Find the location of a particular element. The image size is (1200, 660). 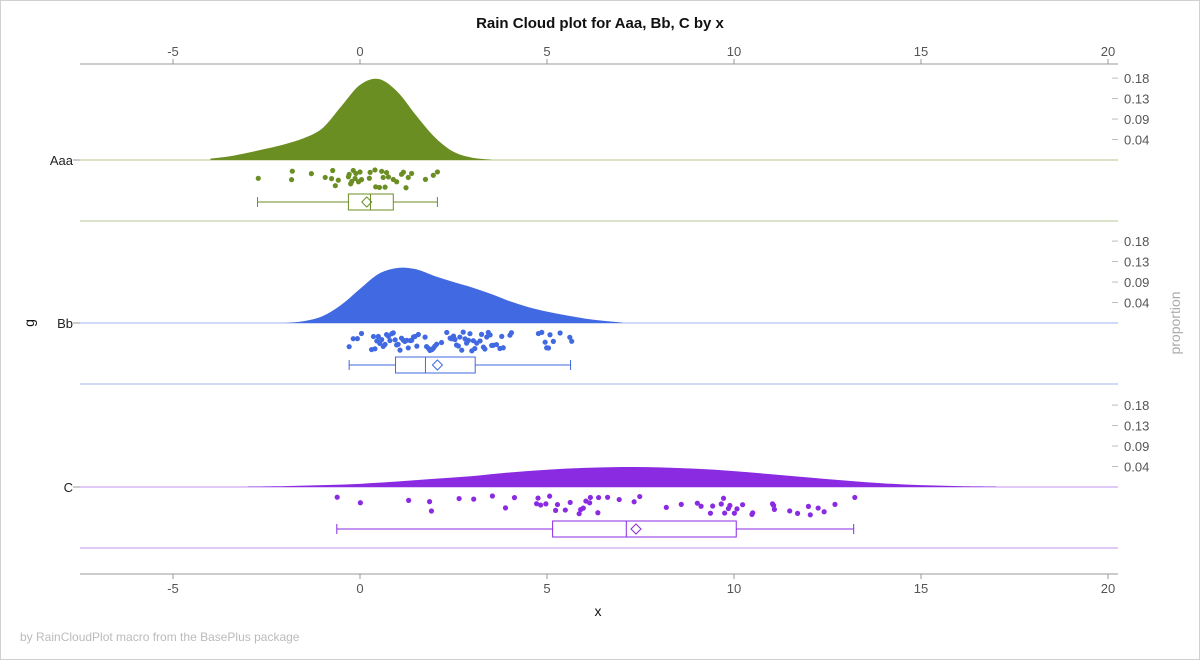

x-axis-label: x is located at coordinates (598, 611).